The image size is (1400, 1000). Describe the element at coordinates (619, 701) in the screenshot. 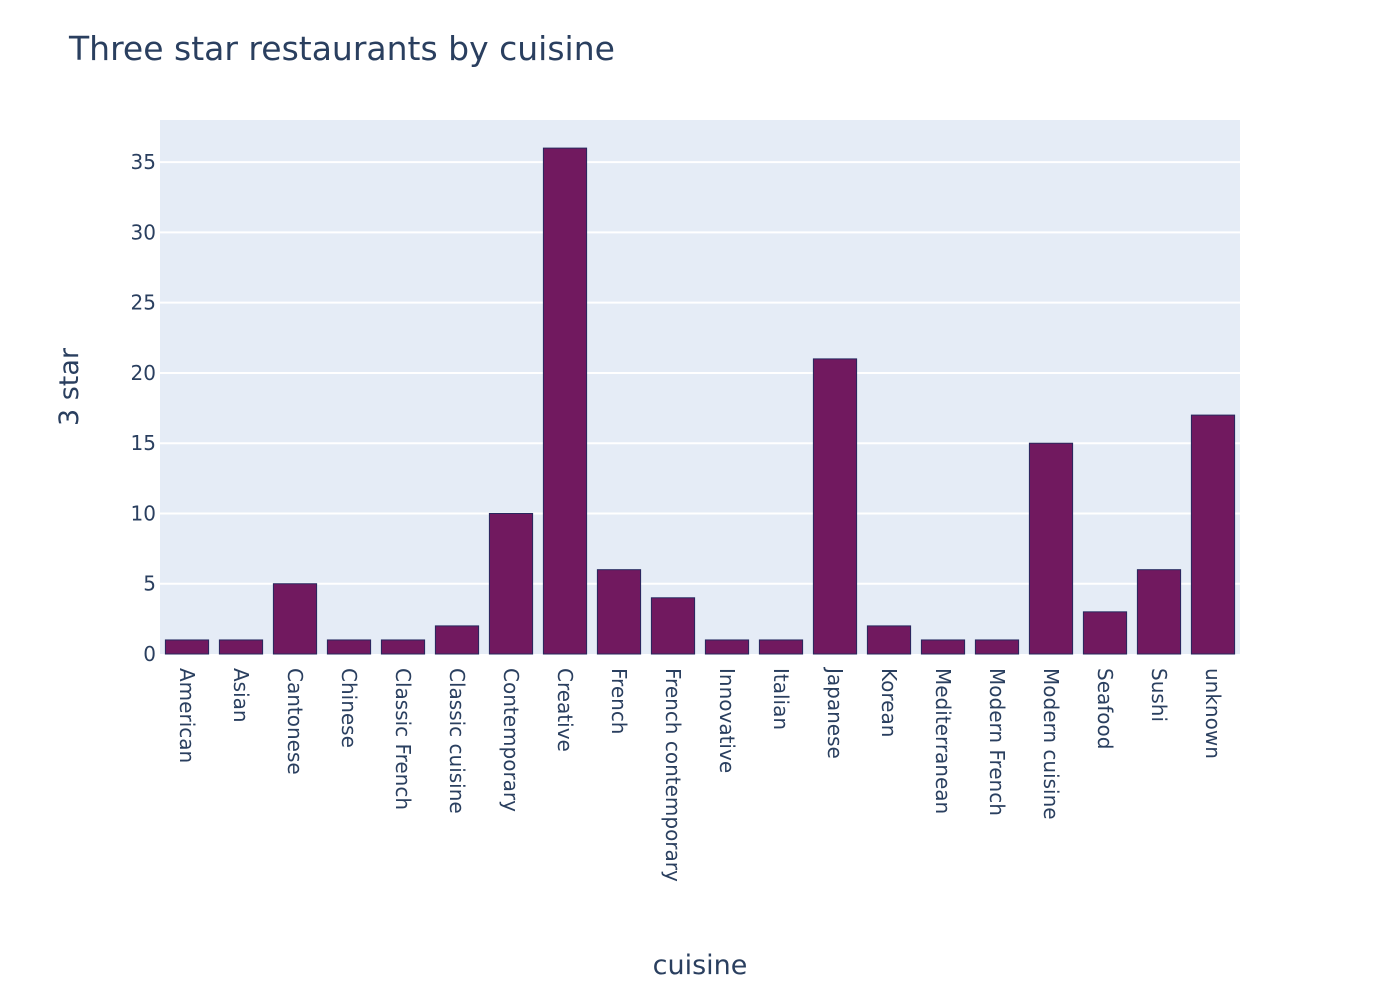

I see `x-tick-label: French` at that location.